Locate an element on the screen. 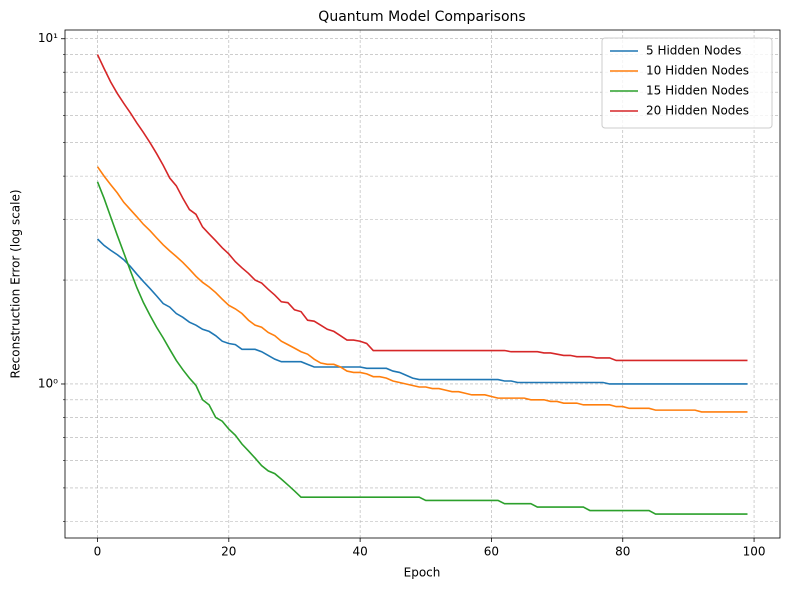  y-tick-label: 10⁰ is located at coordinates (48, 383).